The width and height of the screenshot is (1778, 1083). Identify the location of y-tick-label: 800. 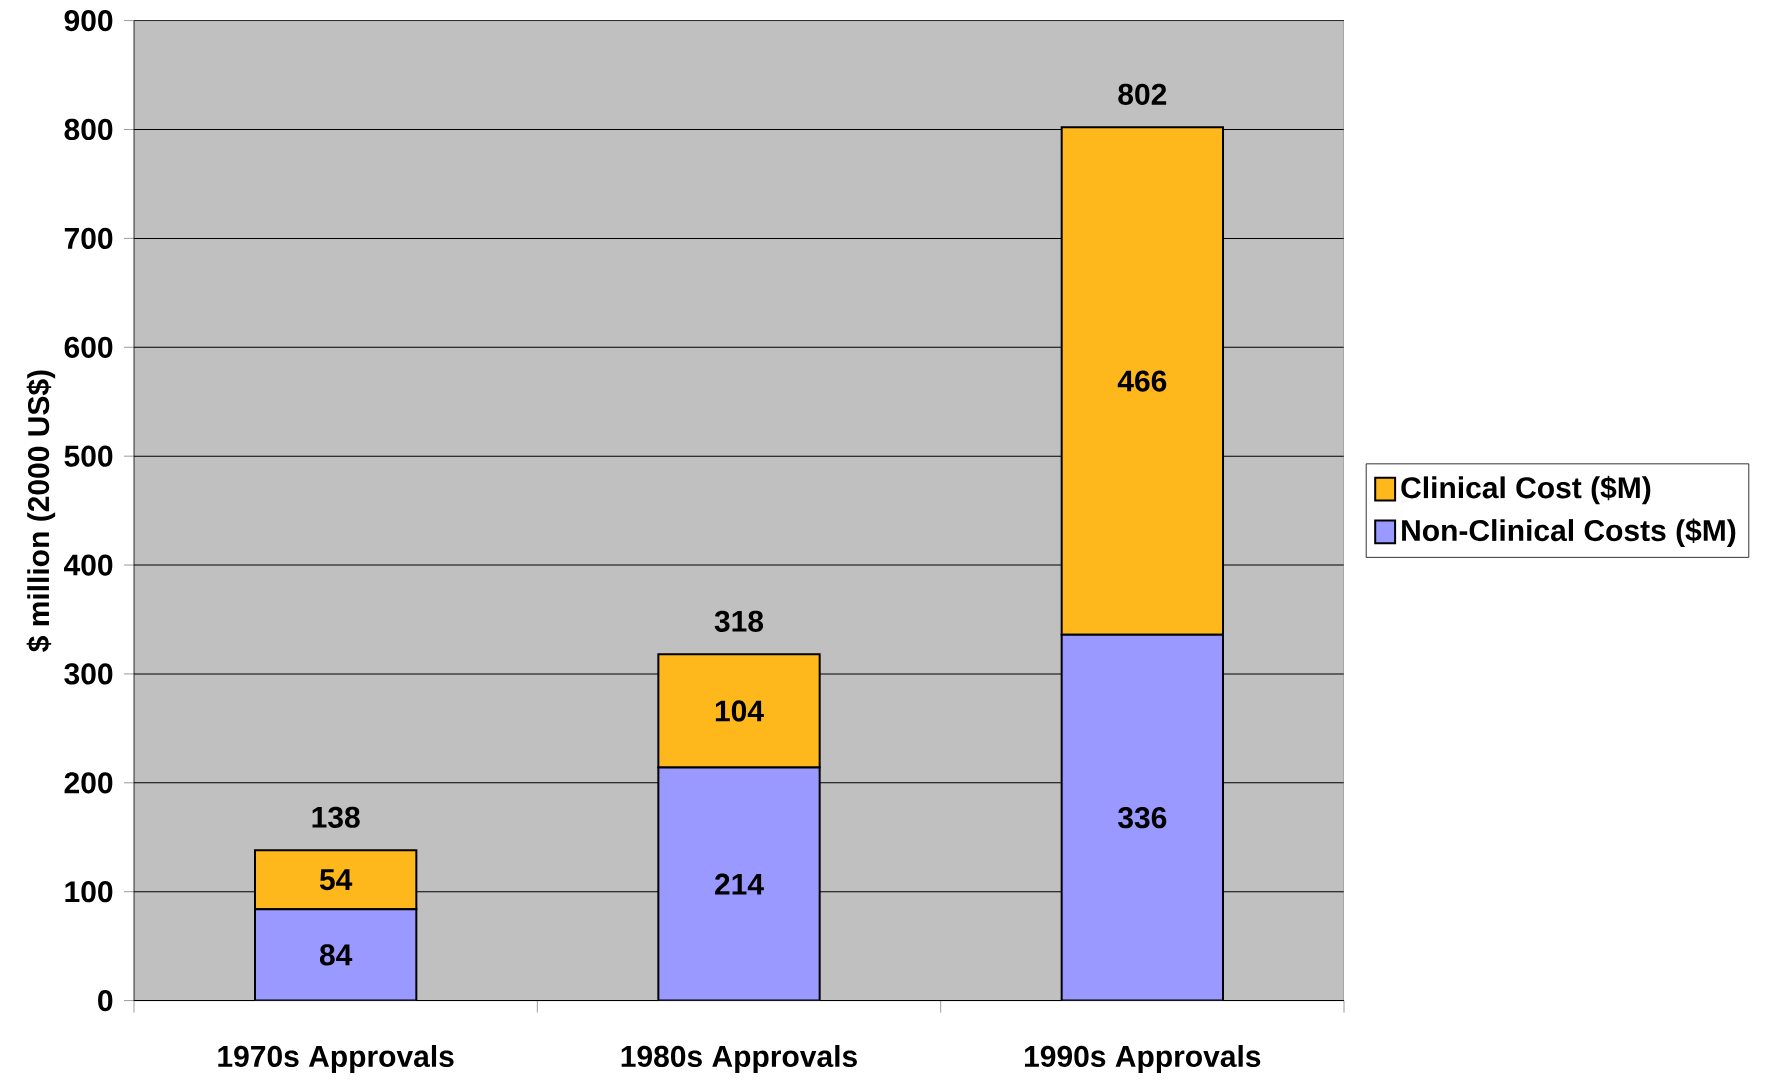
(88, 129).